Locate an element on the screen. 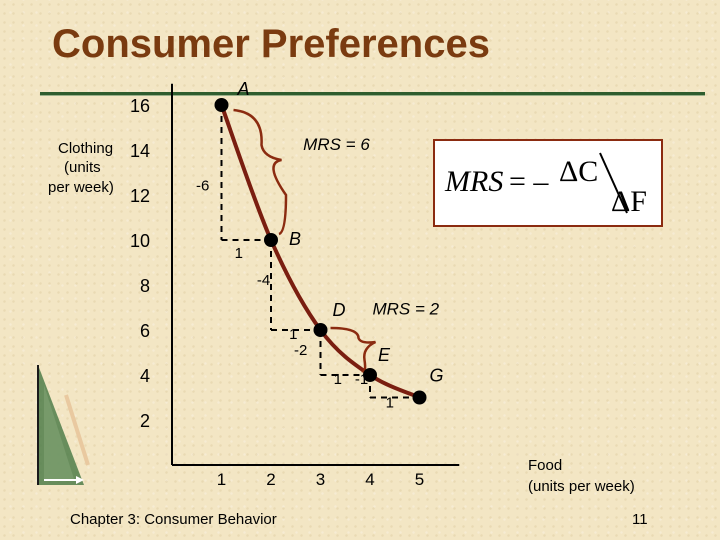 This screenshot has width=720, height=540. x-tick-label-4: 4 is located at coordinates (369, 479).